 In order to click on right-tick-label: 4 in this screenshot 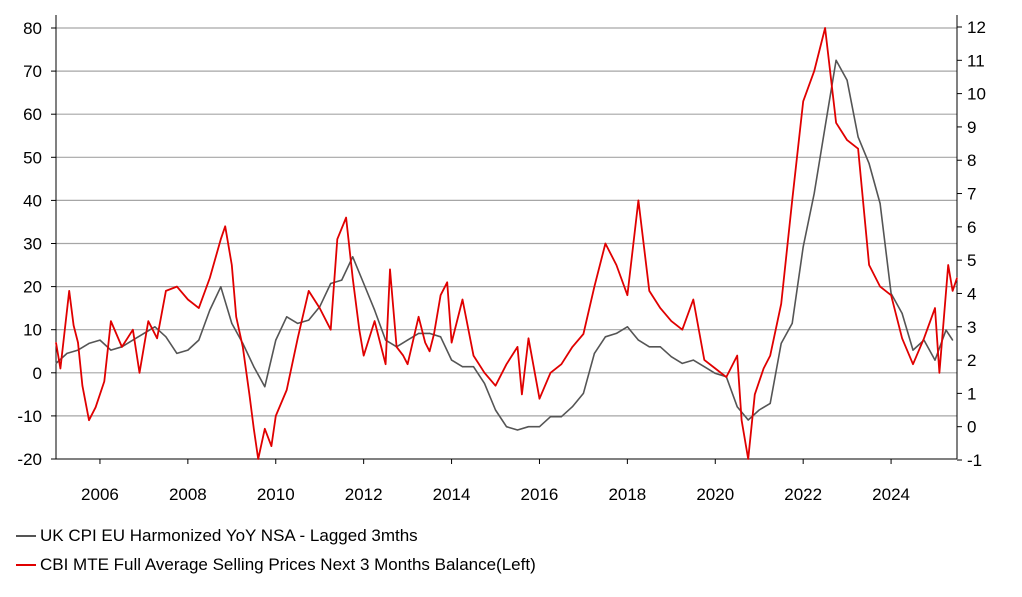, I will do `click(971, 293)`.